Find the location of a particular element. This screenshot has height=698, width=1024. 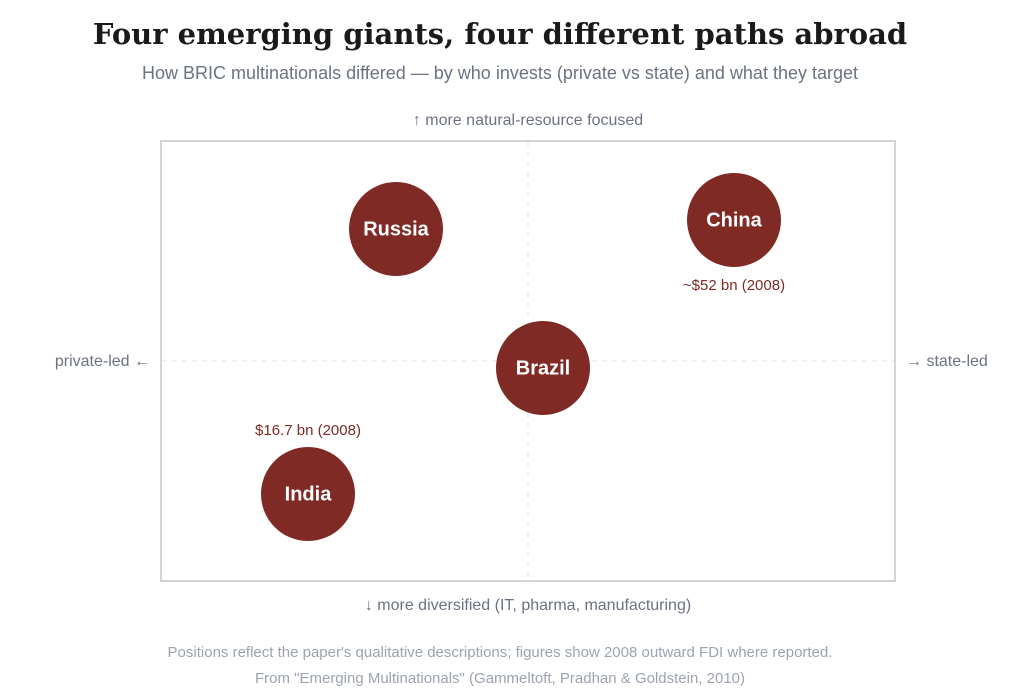

country-label: India is located at coordinates (309, 494).